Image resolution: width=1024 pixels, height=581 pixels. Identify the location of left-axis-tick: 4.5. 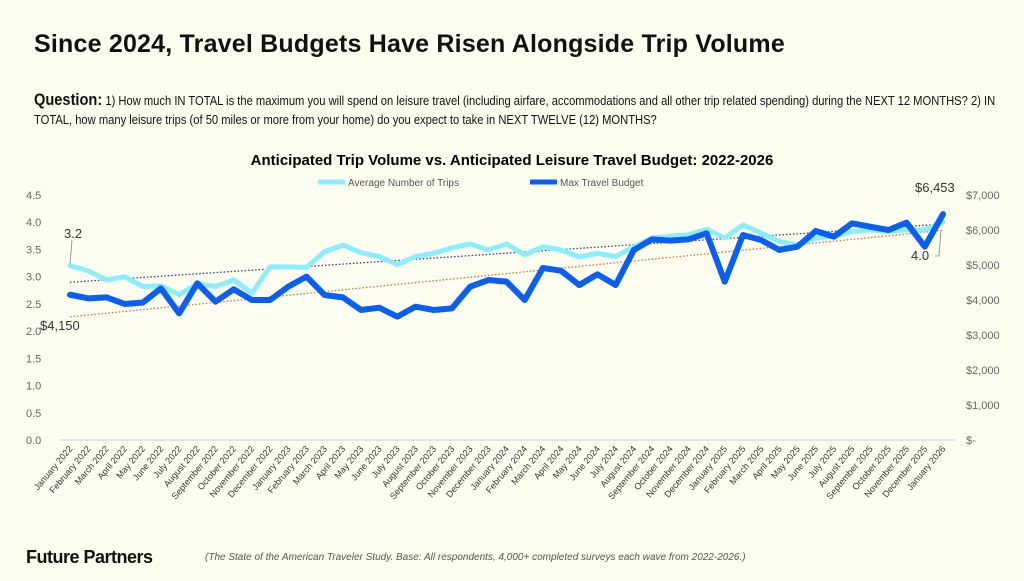
(33, 196).